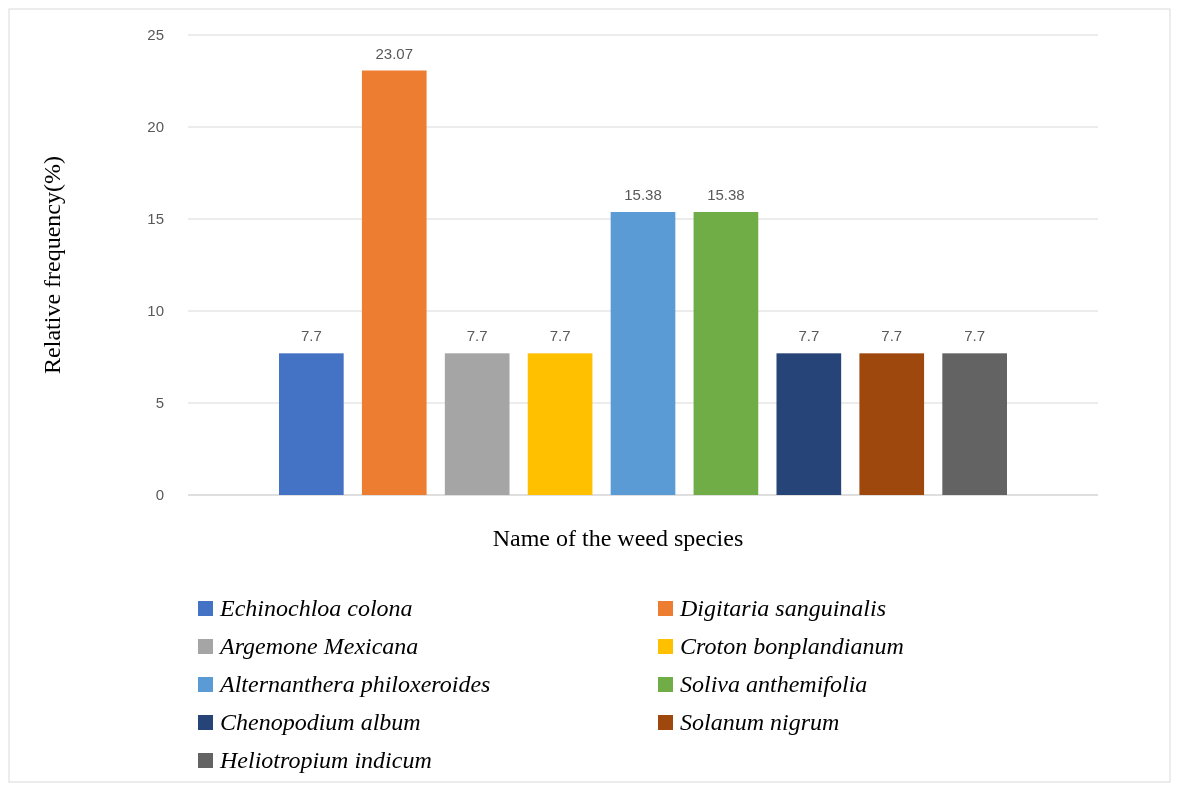 This screenshot has height=791, width=1179. Describe the element at coordinates (618, 538) in the screenshot. I see `x-axis-title: Name of the weed species` at that location.